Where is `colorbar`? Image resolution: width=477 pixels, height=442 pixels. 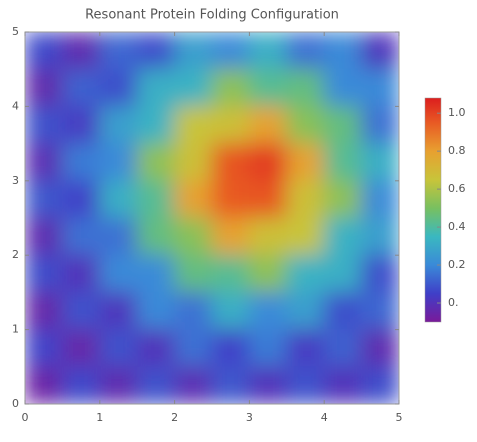
colorbar is located at coordinates (433, 210).